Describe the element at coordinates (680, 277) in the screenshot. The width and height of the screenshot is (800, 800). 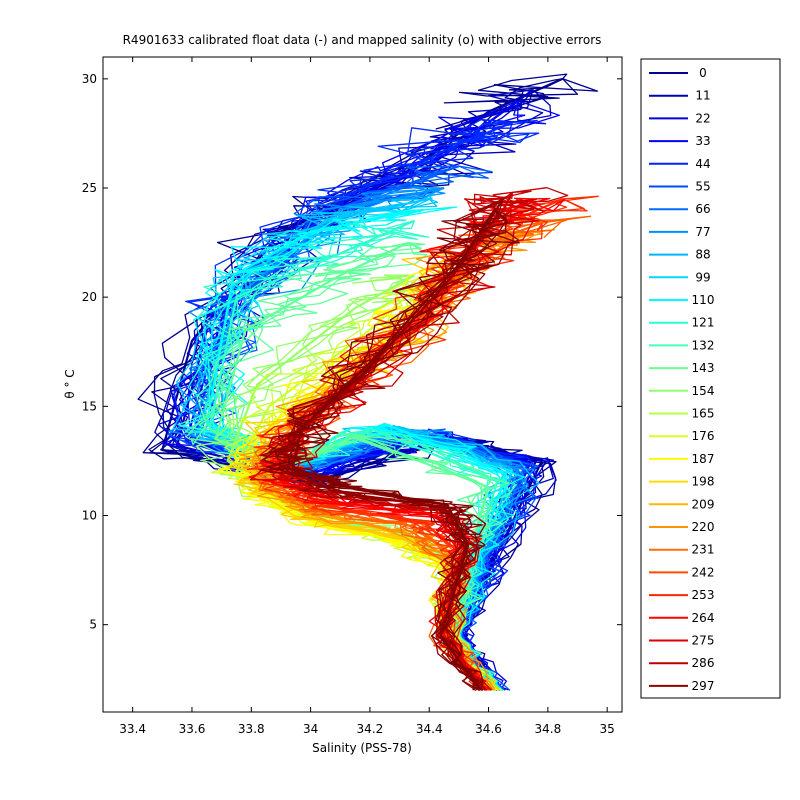
I see `legend-item: 99` at that location.